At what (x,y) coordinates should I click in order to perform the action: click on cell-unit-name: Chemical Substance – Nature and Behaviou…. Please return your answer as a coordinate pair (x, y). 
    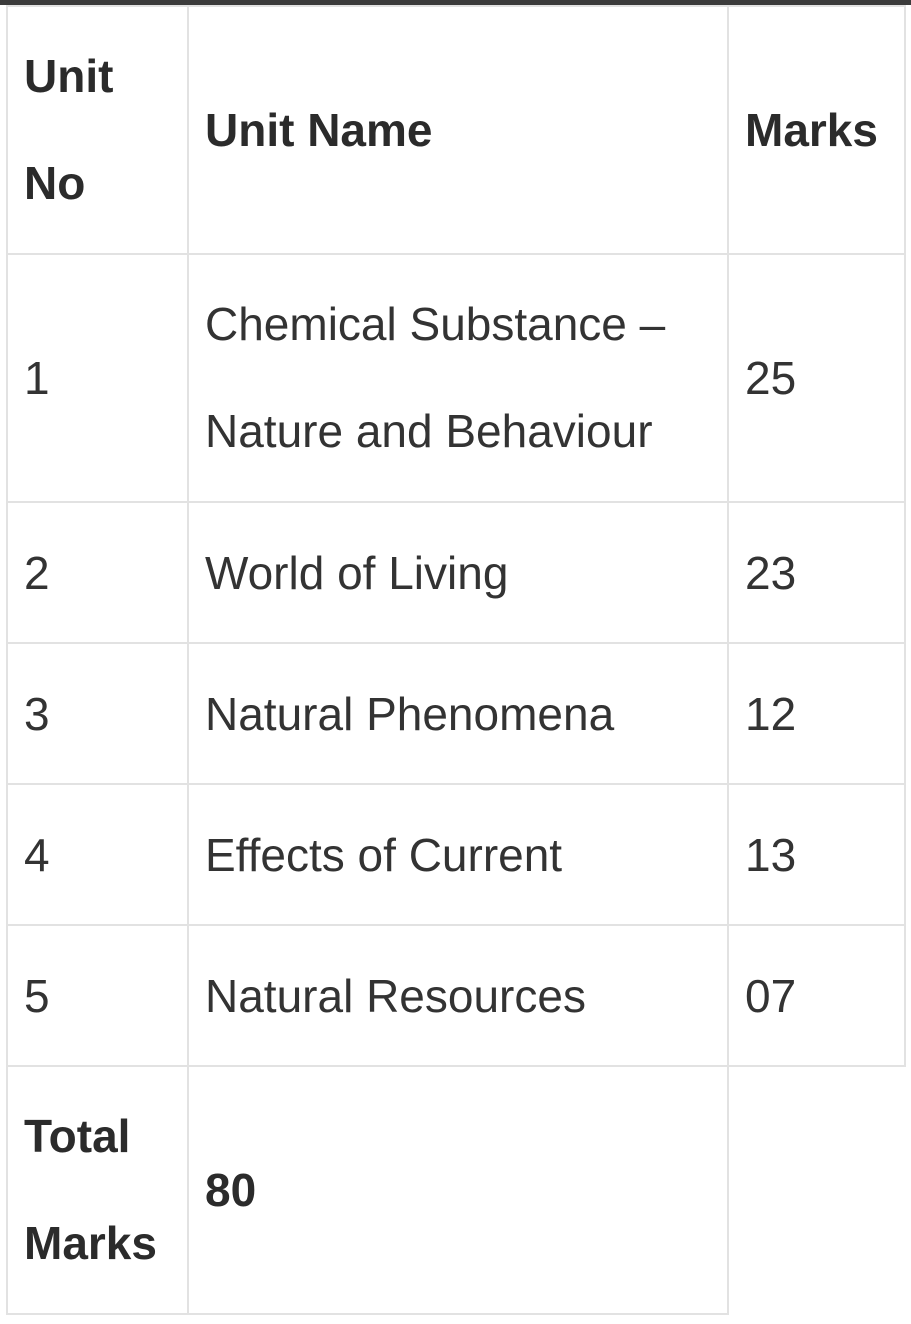
    Looking at the image, I should click on (458, 378).